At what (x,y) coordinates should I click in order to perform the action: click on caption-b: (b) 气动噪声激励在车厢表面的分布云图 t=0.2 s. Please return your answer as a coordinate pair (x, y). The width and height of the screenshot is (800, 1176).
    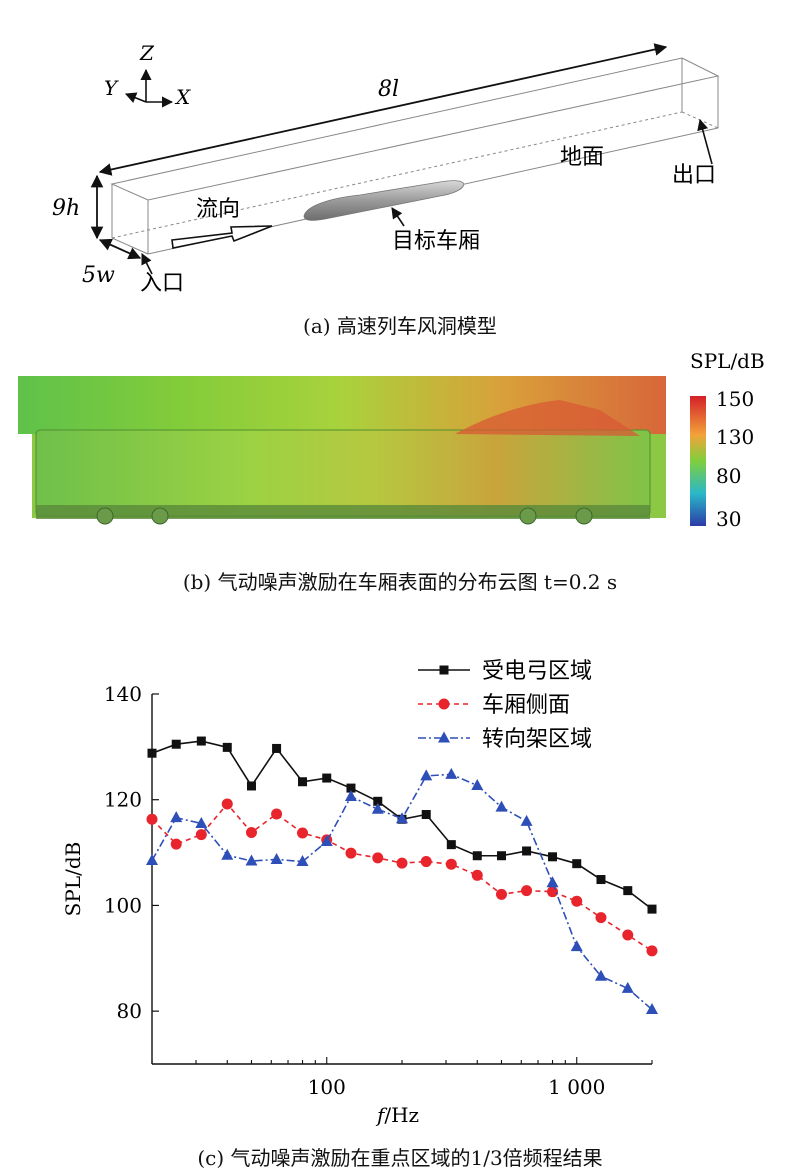
    Looking at the image, I should click on (400, 582).